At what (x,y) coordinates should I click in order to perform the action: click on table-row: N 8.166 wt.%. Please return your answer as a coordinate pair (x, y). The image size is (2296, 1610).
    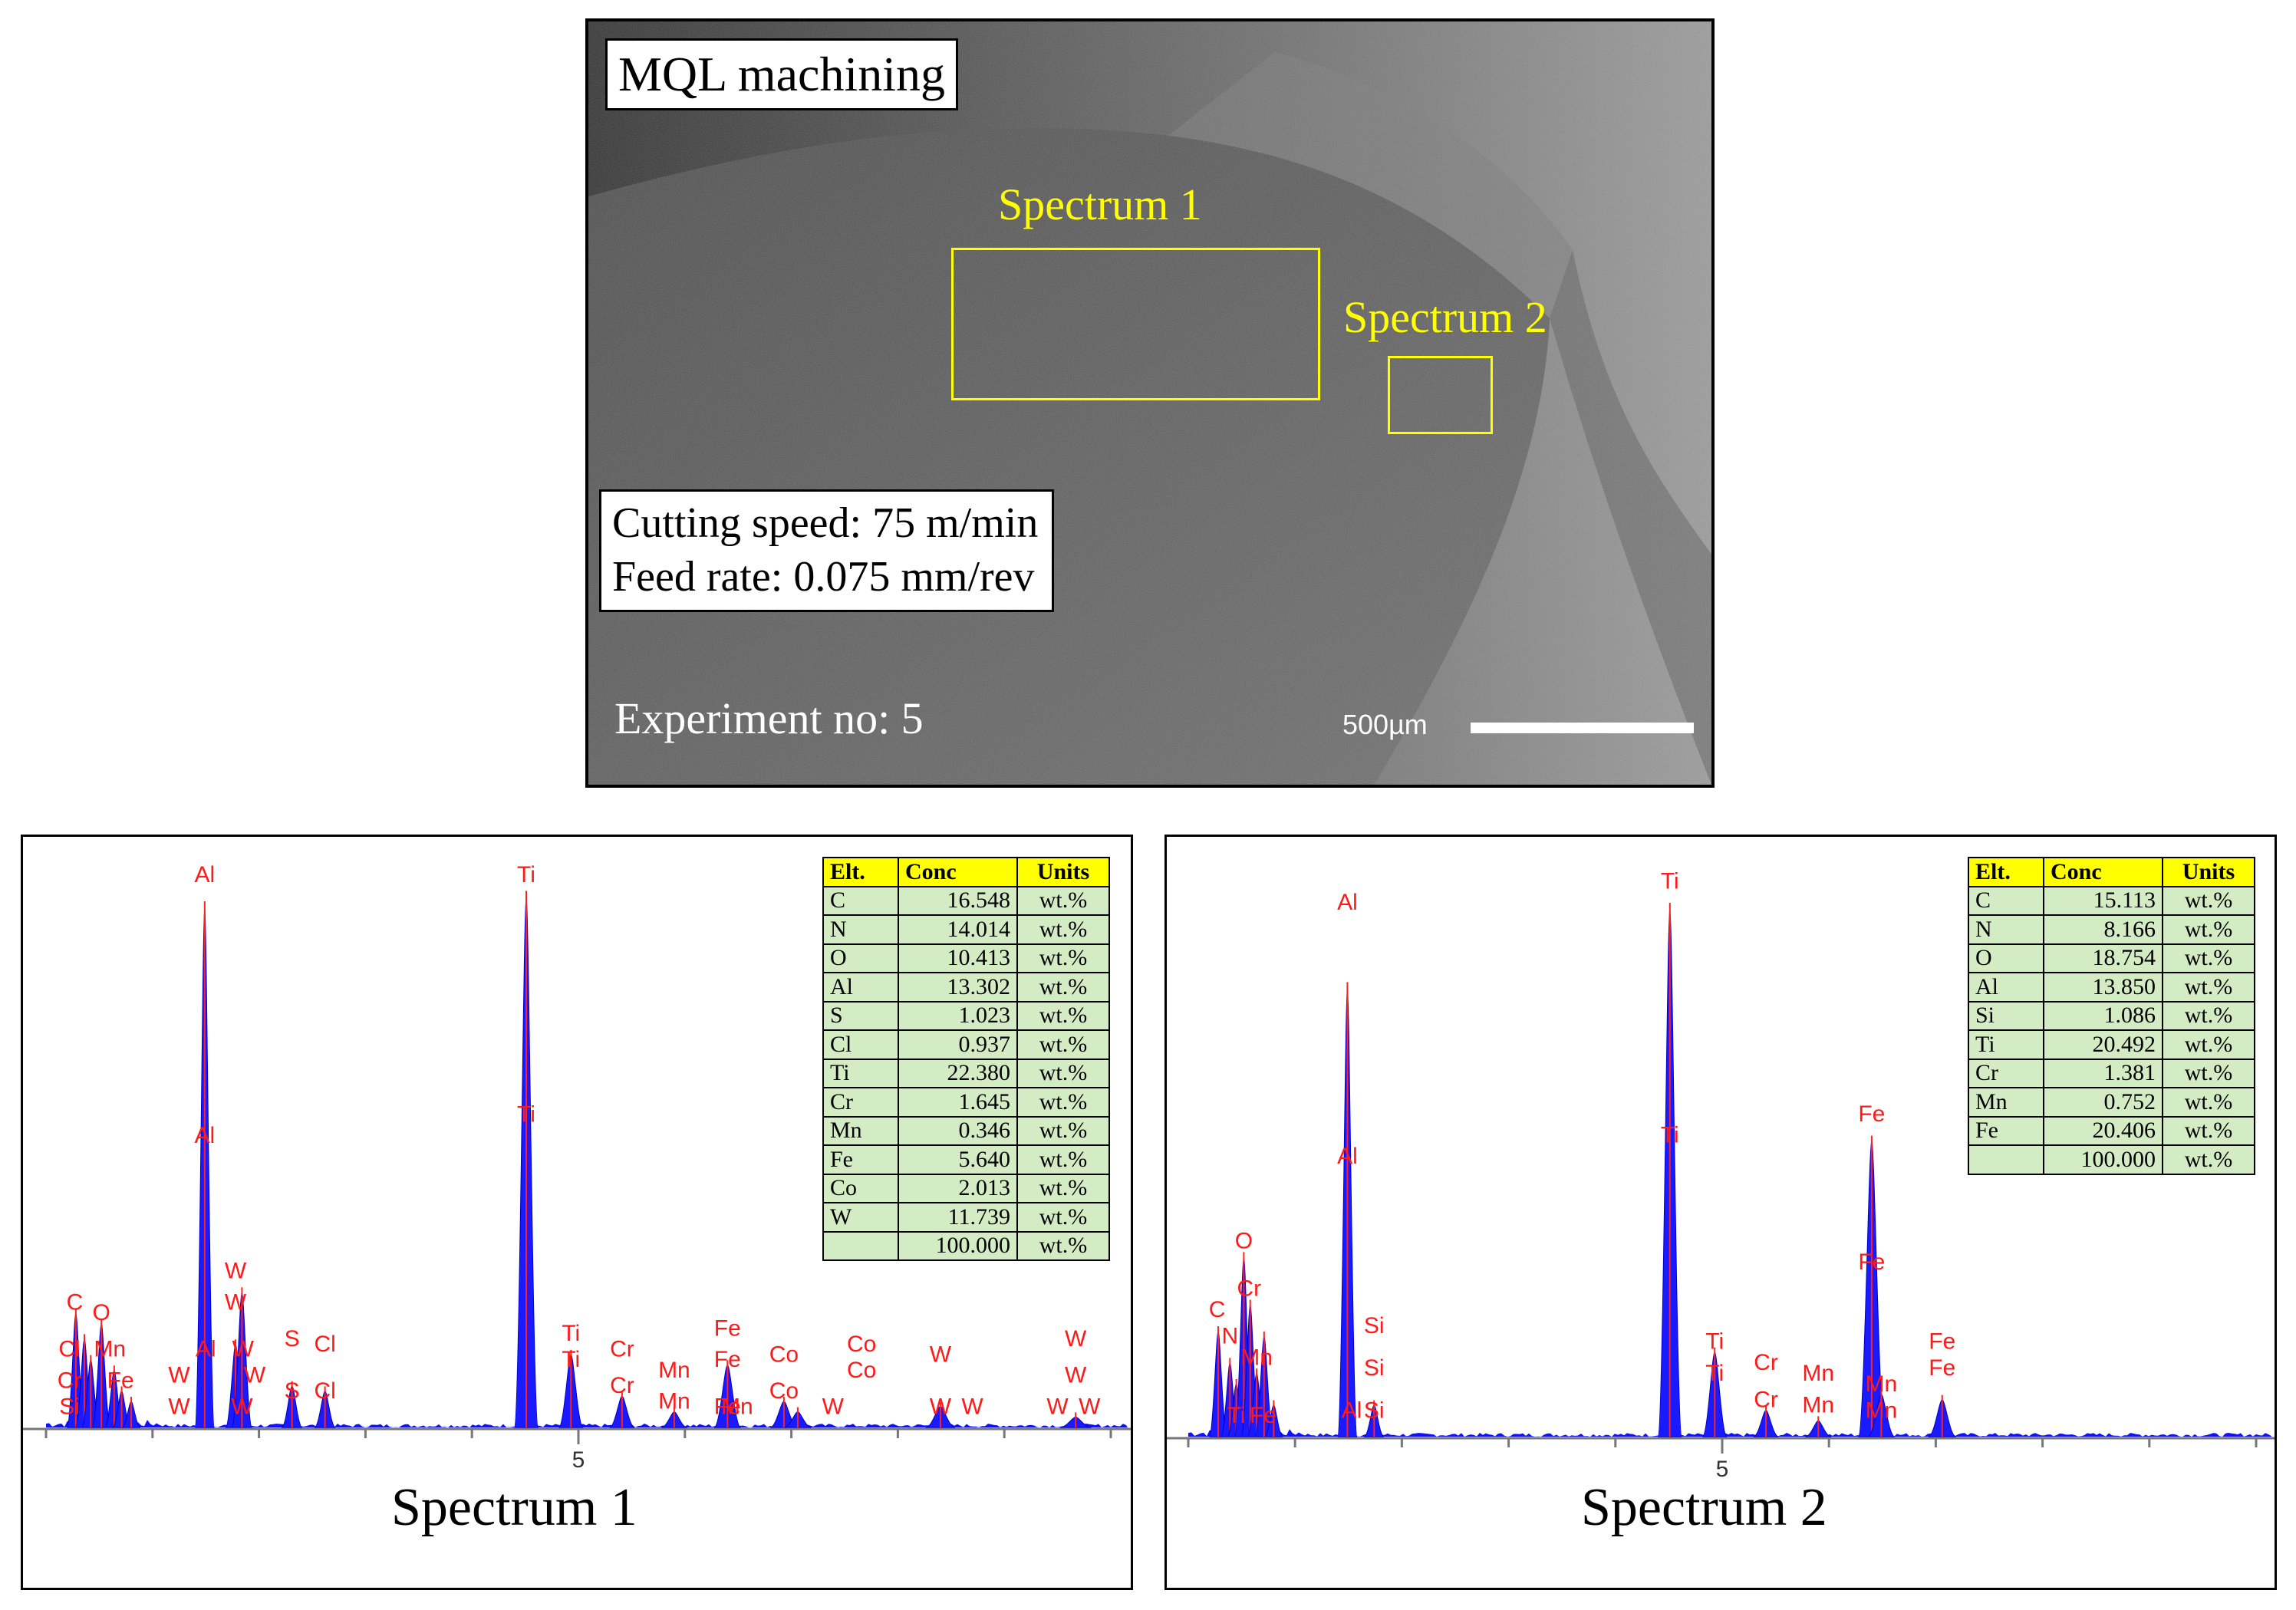
    Looking at the image, I should click on (2111, 929).